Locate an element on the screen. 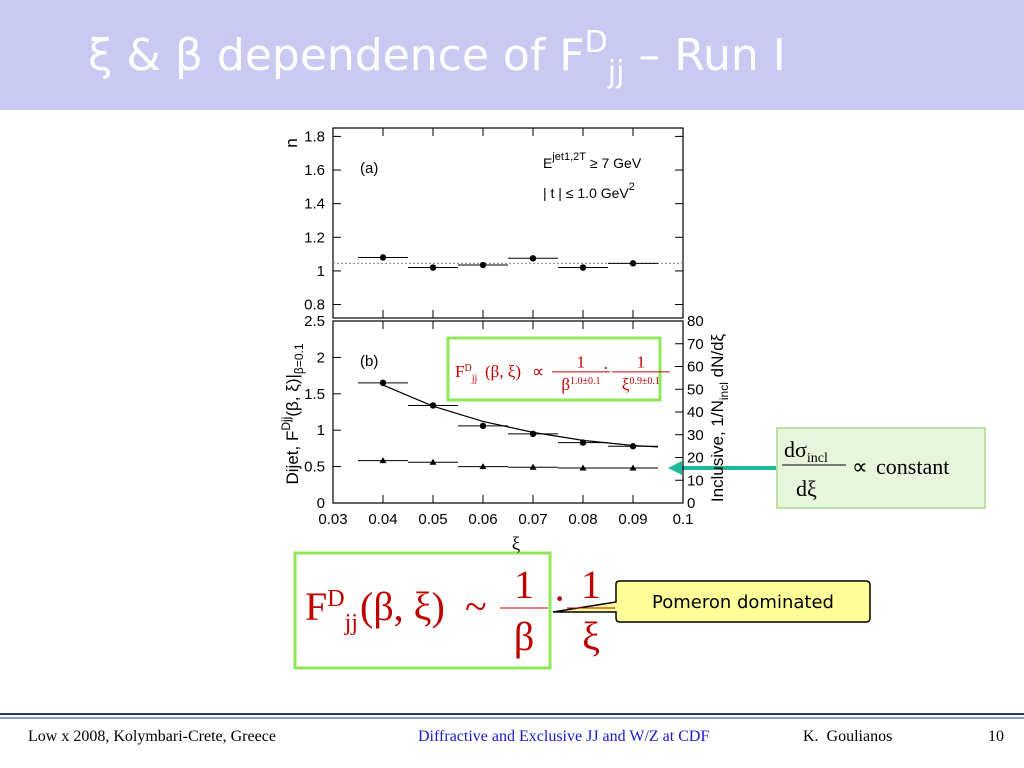  inset-formula-box is located at coordinates (554, 369).